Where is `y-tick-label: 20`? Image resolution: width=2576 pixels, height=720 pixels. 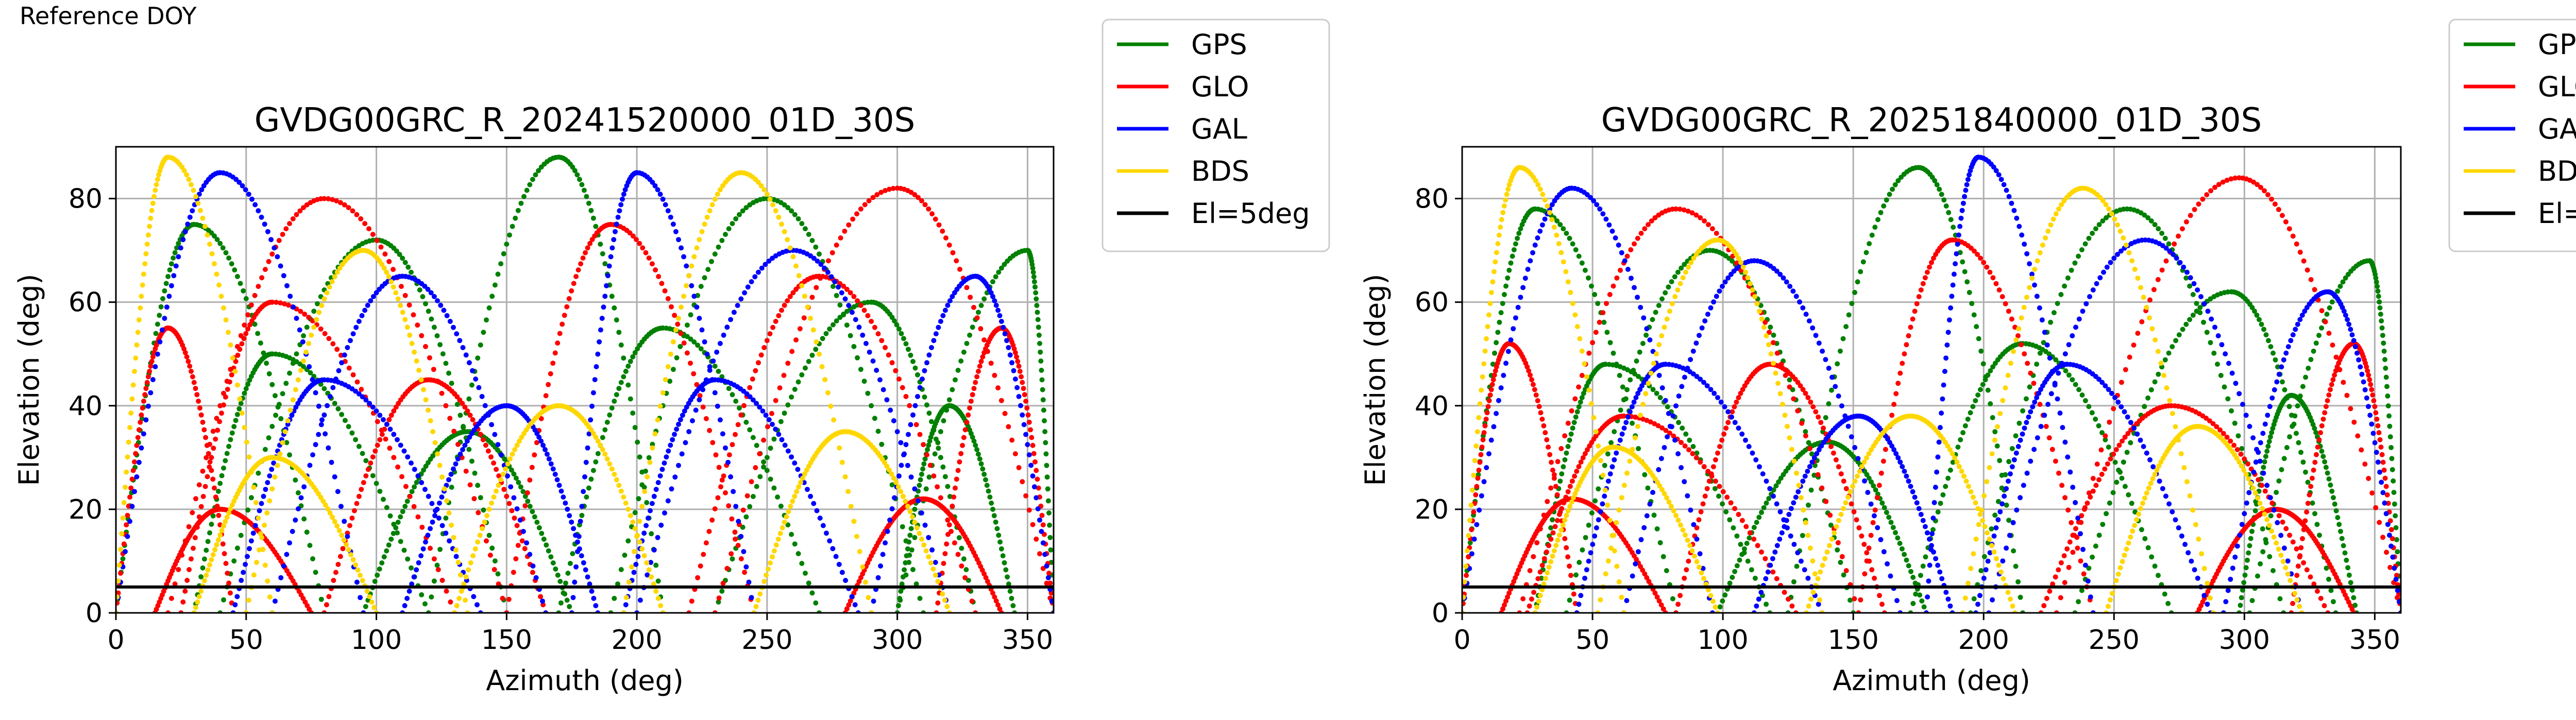
y-tick-label: 20 is located at coordinates (86, 509).